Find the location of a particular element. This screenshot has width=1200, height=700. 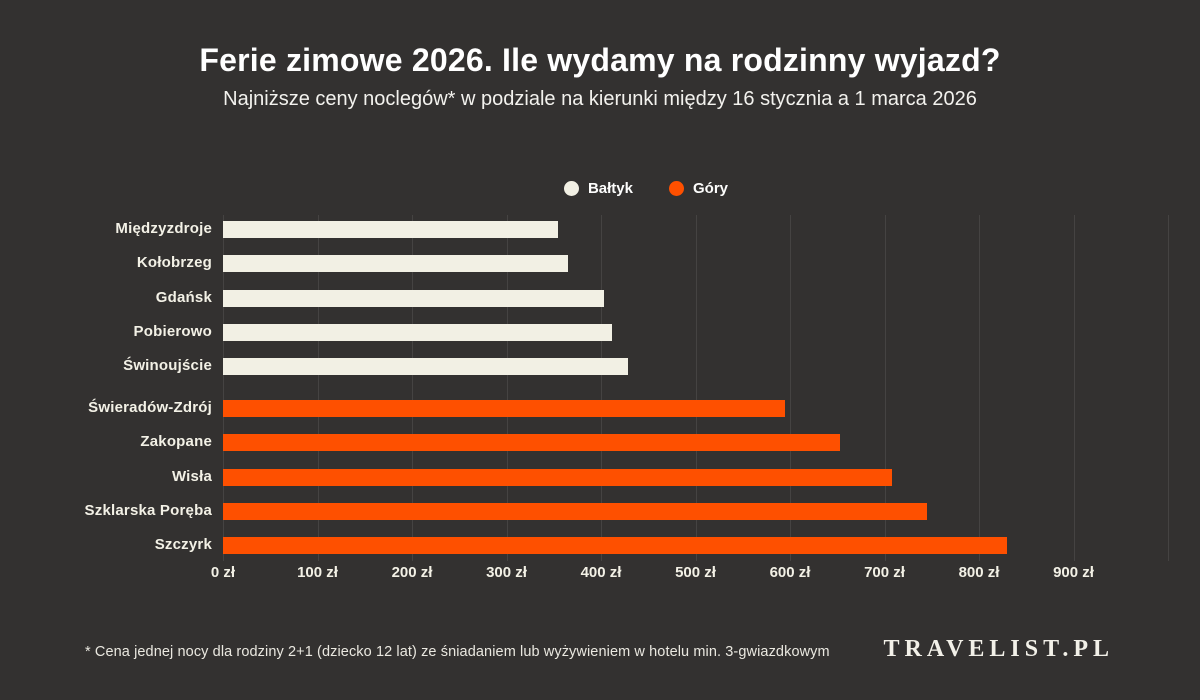

x-tick-label: 0 zł is located at coordinates (223, 572).